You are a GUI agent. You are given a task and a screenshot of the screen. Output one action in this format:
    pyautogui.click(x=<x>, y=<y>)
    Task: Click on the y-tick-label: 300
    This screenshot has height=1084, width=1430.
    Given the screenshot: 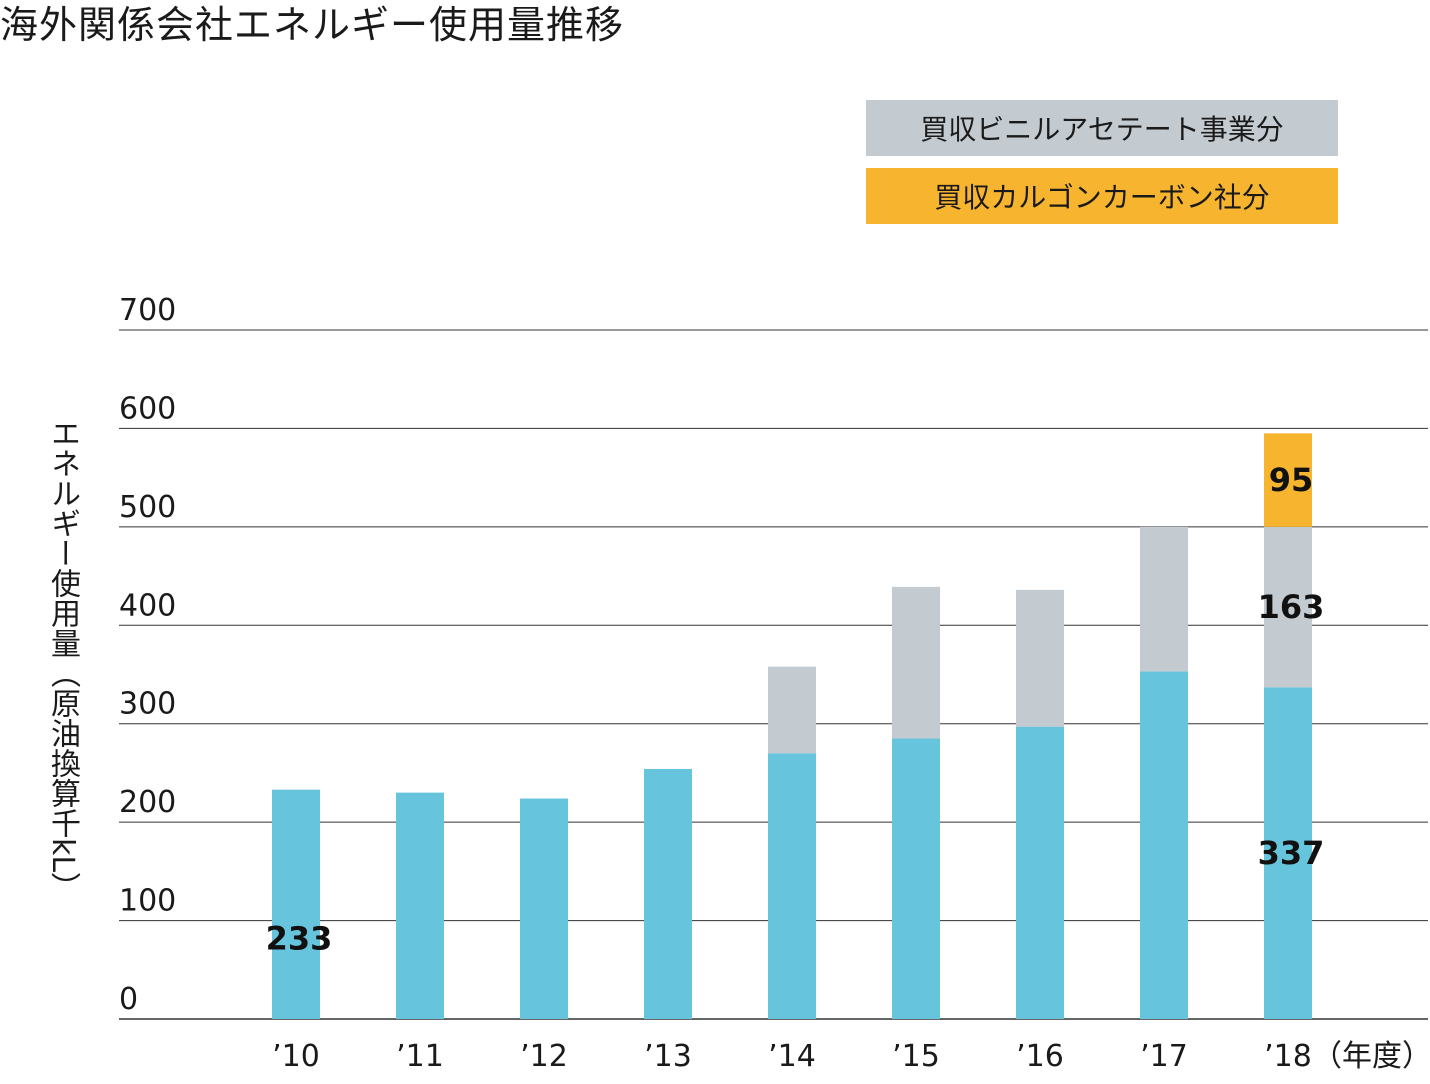 What is the action you would take?
    pyautogui.click(x=147, y=704)
    